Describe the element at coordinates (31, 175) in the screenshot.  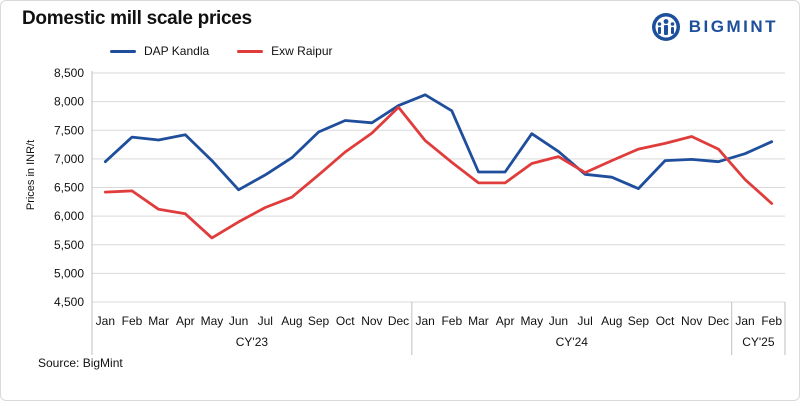
I see `y-axis-label: Prices in INR/t` at that location.